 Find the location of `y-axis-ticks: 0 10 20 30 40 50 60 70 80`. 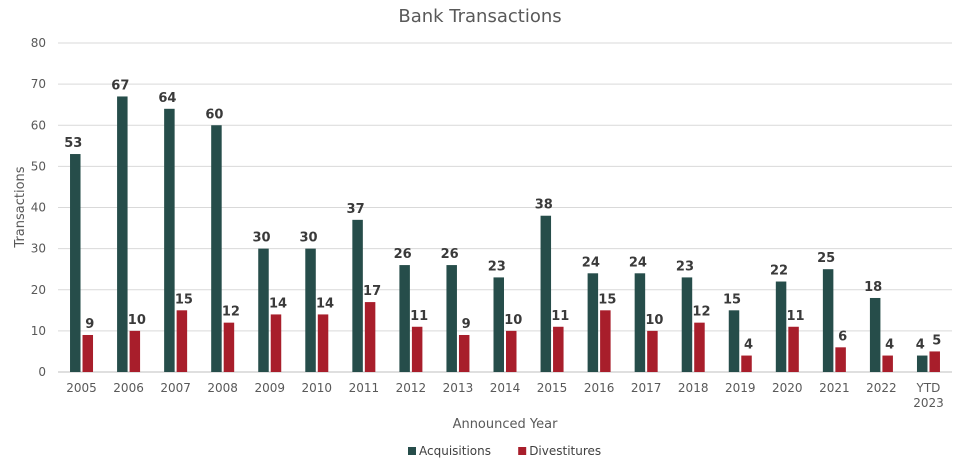

y-axis-ticks: 0 10 20 30 40 50 60 70 80 is located at coordinates (38, 207).